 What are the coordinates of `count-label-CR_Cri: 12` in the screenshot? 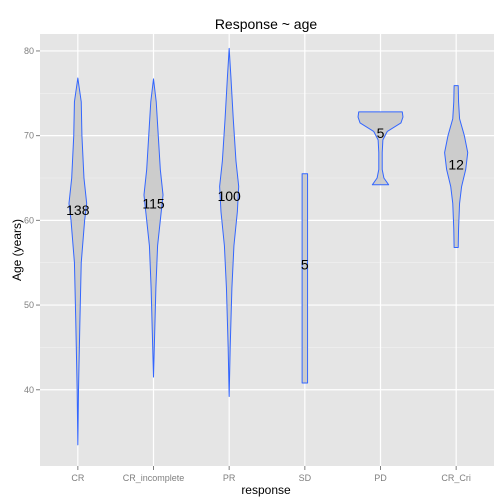 It's located at (456, 164).